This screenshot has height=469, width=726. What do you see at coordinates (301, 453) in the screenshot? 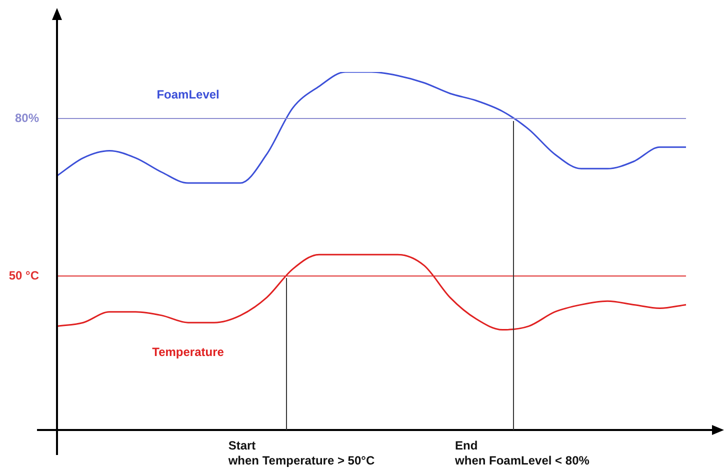
I see `text: Start when Temperature > 50°C` at bounding box center [301, 453].